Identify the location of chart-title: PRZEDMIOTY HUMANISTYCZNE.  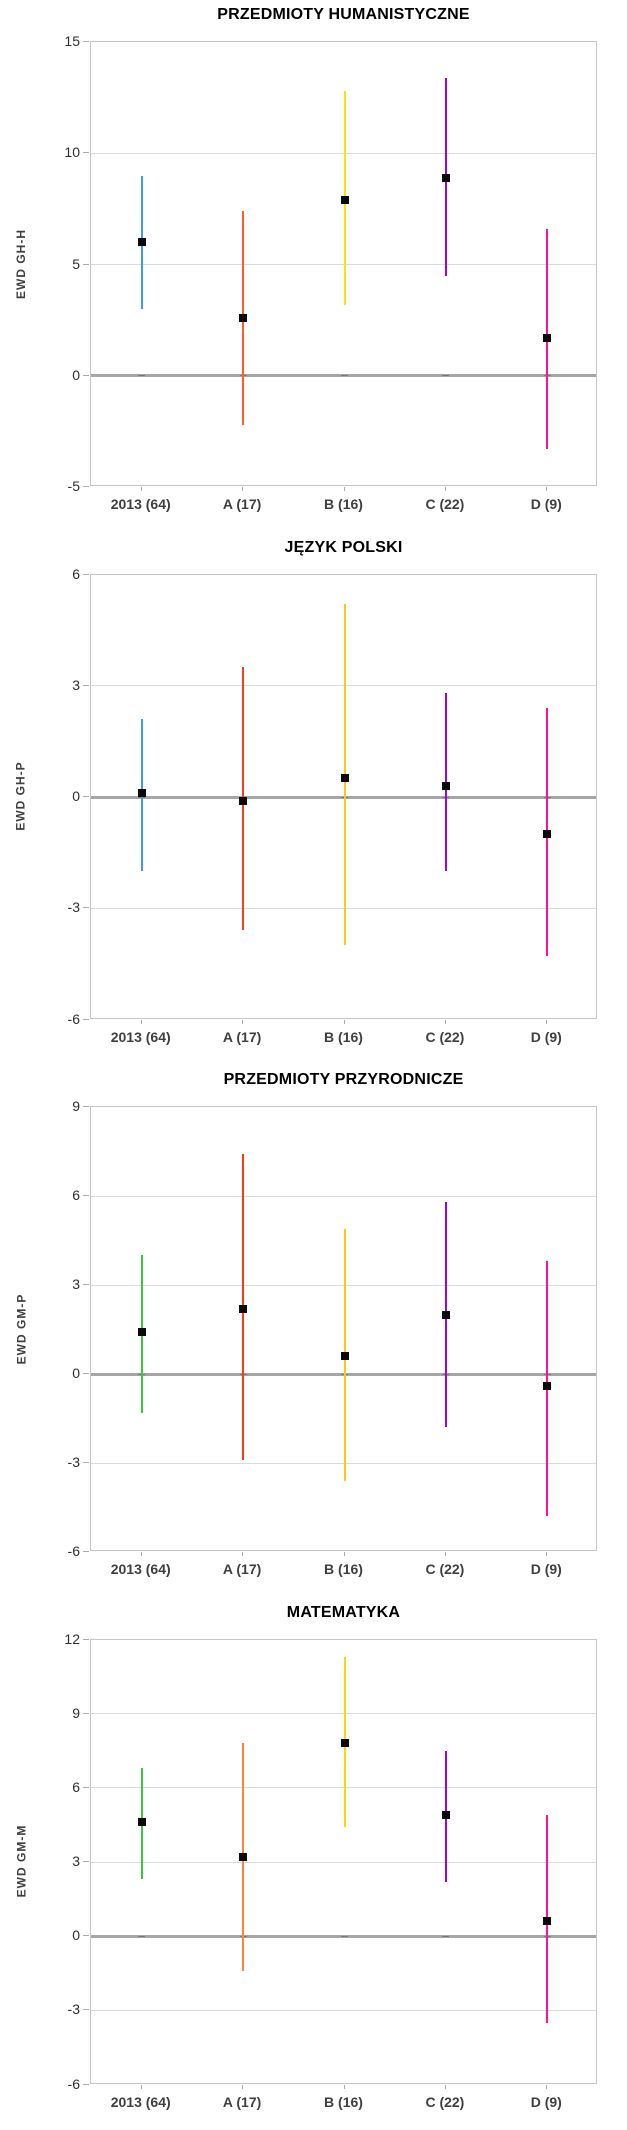
(343, 14).